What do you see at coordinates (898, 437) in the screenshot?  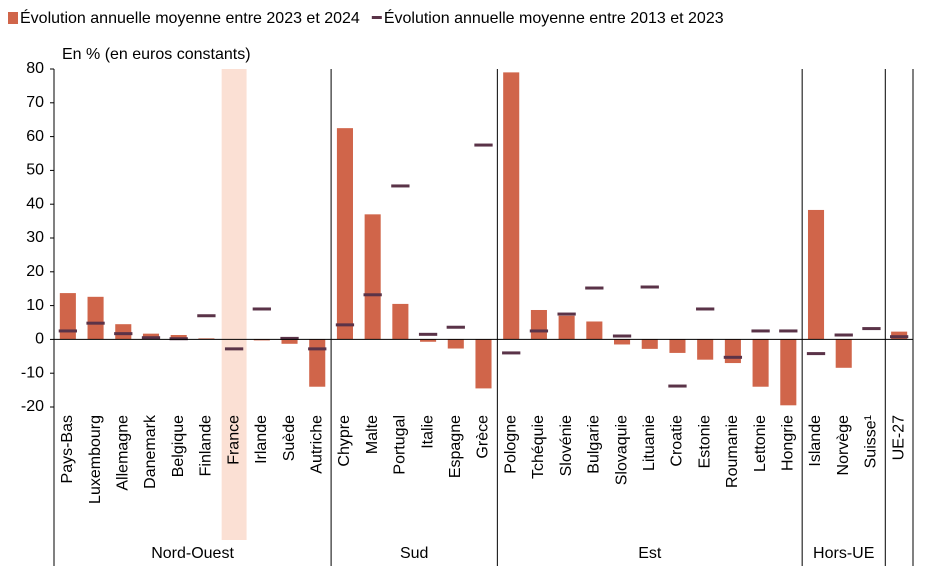 I see `x-tick-label: UE-27` at bounding box center [898, 437].